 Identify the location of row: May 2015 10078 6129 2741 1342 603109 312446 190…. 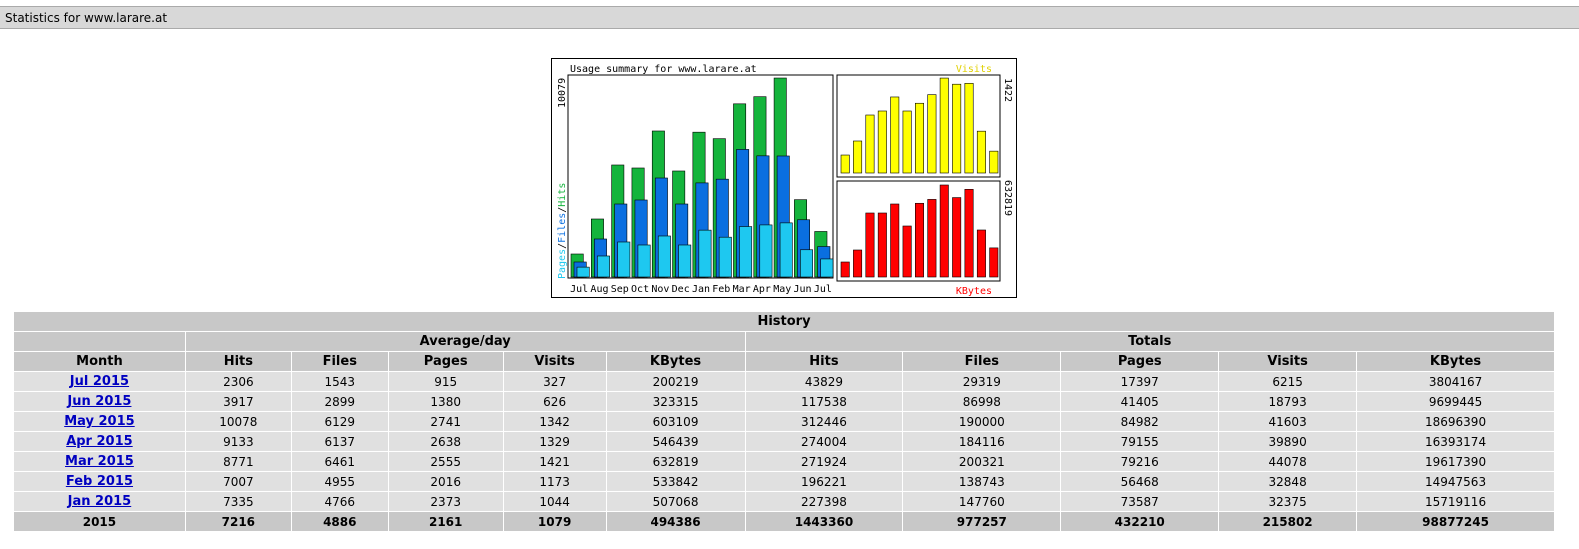
(784, 421).